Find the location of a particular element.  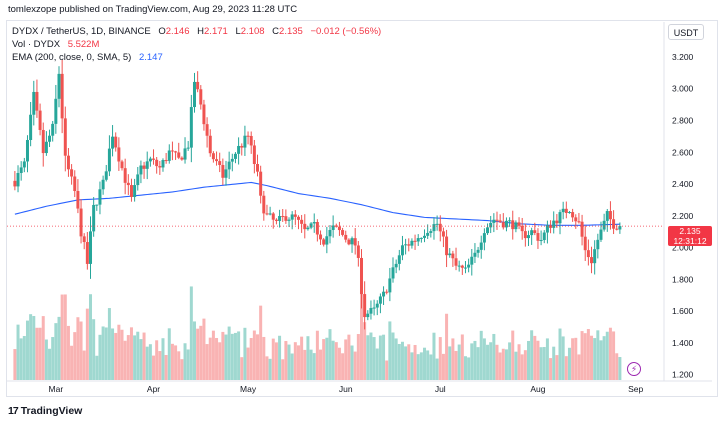

legend-volume-value: 5.522M is located at coordinates (83, 44).